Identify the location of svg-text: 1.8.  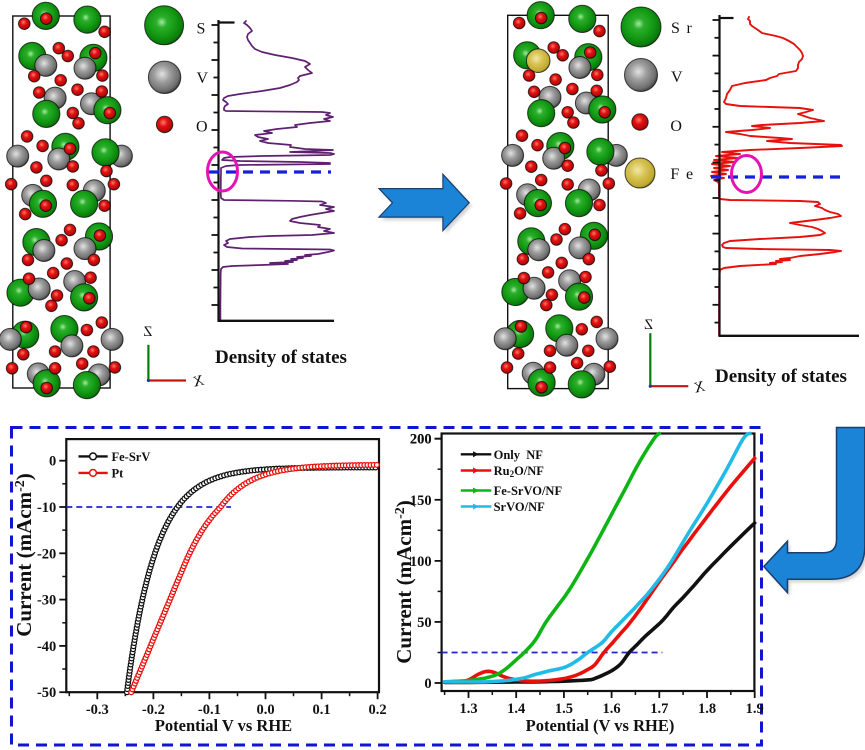
(707, 709).